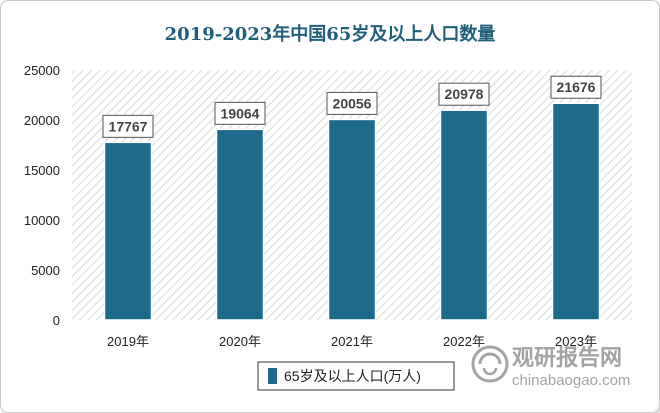  I want to click on circular-swirl-logo-icon, so click(490, 364).